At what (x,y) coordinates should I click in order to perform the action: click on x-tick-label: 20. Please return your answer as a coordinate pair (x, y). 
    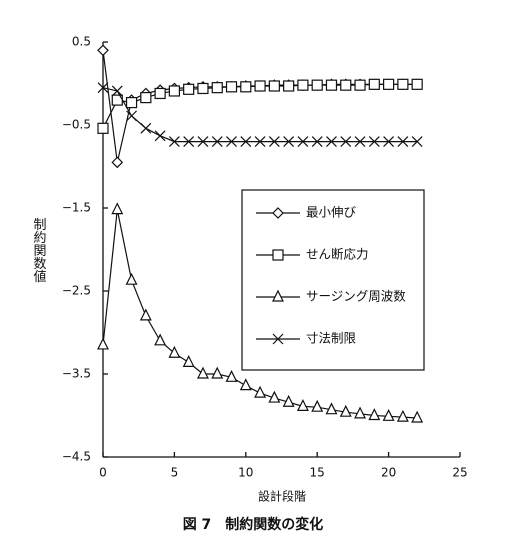
    Looking at the image, I should click on (388, 473).